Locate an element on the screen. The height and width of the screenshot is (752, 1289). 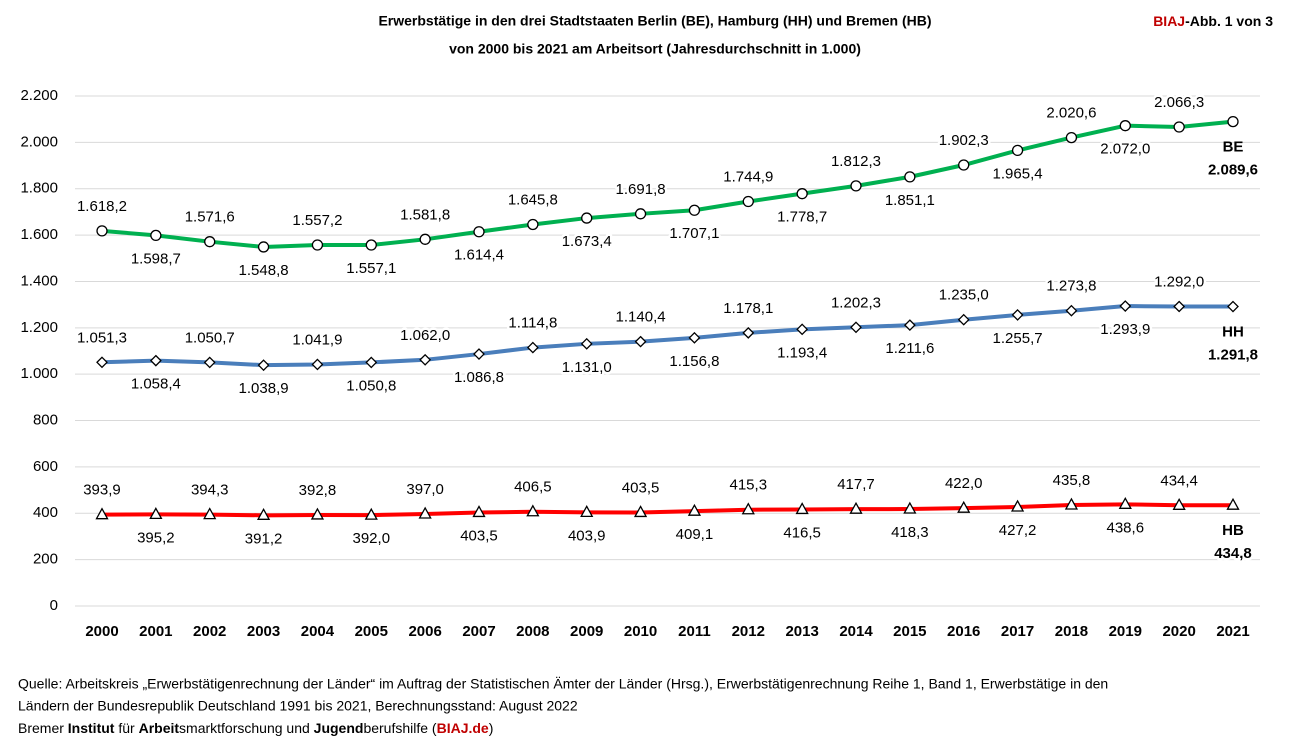
x-tick-label: 2009 is located at coordinates (586, 631).